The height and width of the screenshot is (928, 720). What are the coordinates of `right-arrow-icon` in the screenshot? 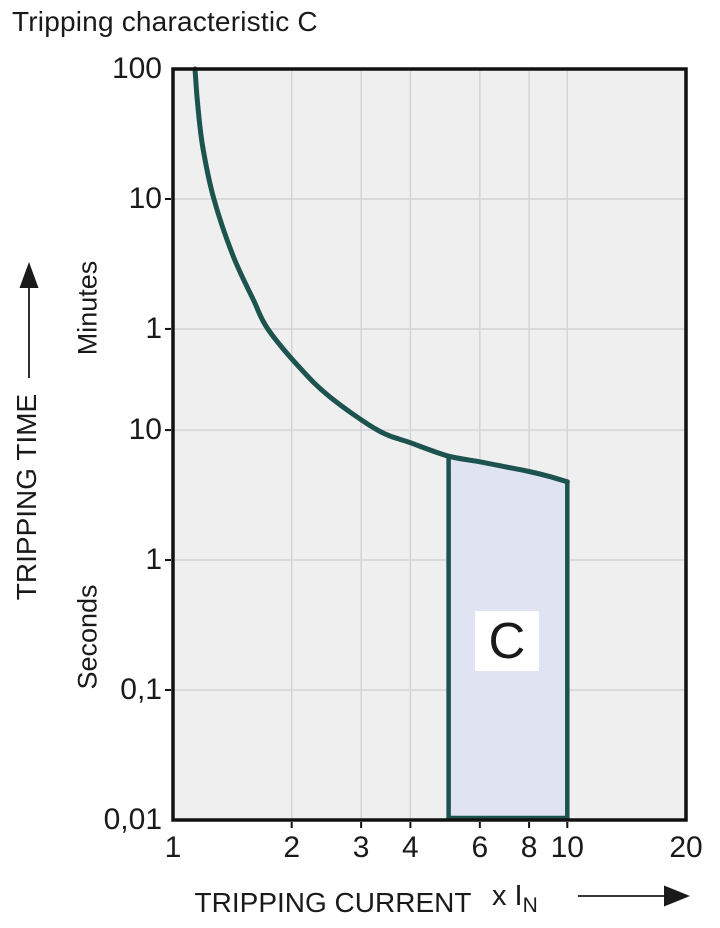 It's located at (634, 896).